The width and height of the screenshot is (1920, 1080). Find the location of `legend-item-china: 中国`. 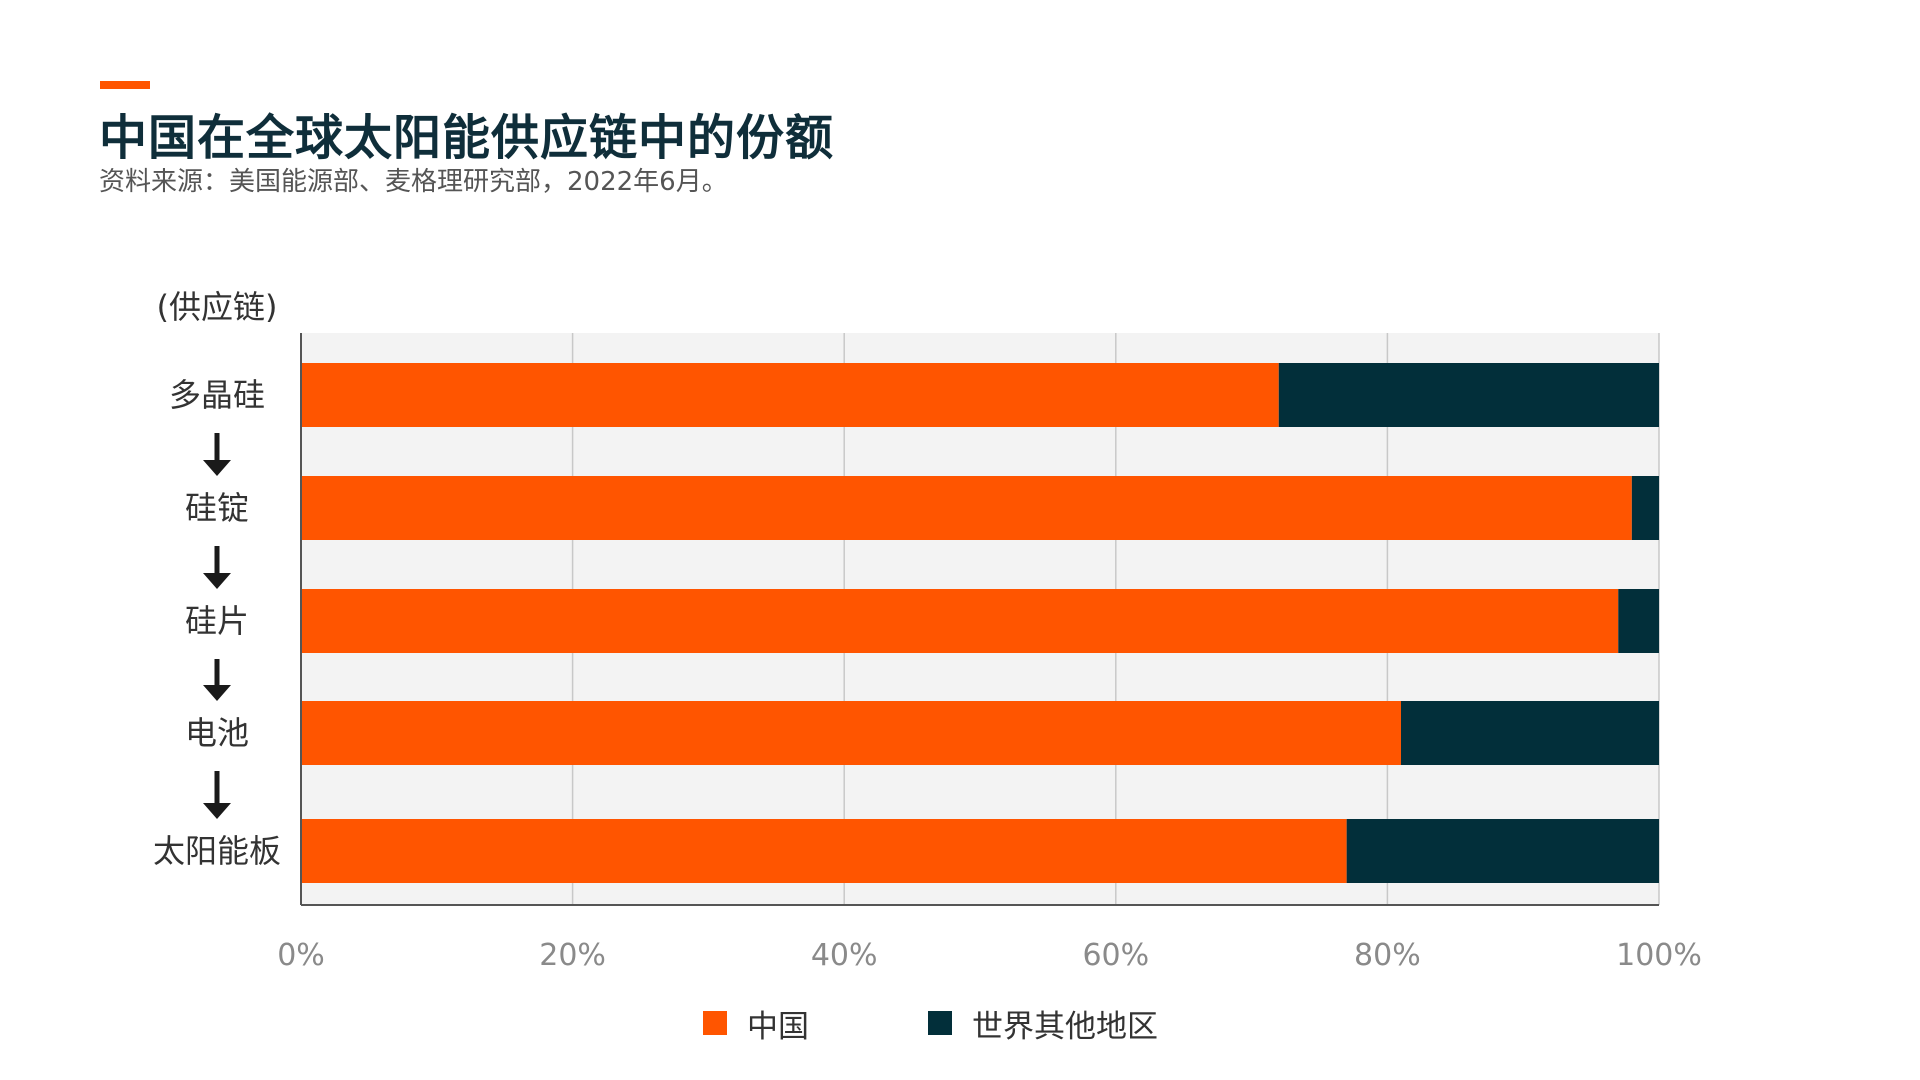

legend-item-china: 中国 is located at coordinates (756, 1023).